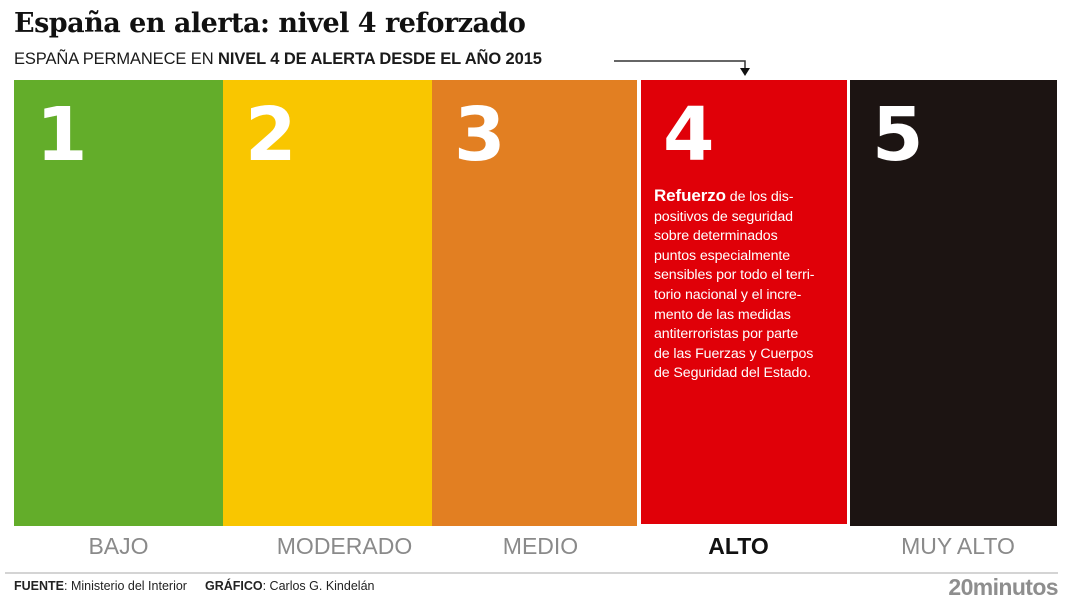  What do you see at coordinates (62, 135) in the screenshot?
I see `level-number: 1` at bounding box center [62, 135].